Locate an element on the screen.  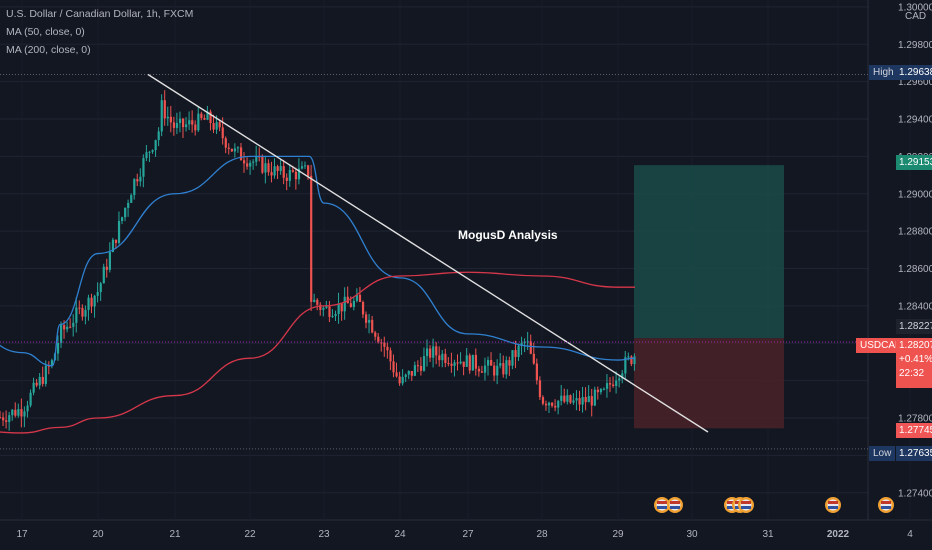
low-tag: Low is located at coordinates (882, 453).